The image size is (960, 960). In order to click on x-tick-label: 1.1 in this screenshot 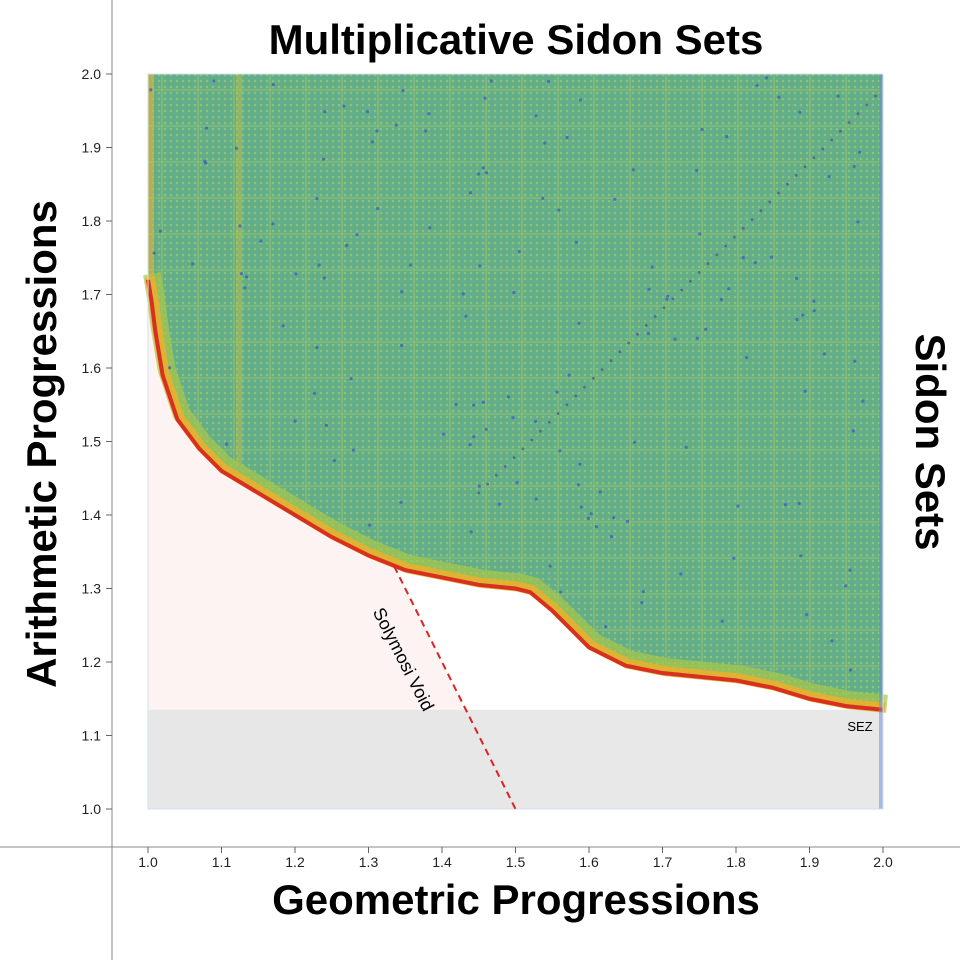, I will do `click(222, 862)`.